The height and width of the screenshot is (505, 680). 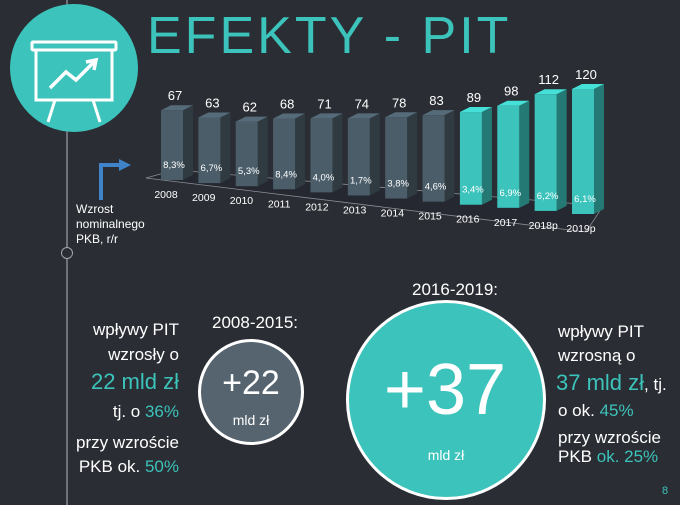 I want to click on chart-gdp-label: 8,3%, so click(x=174, y=165).